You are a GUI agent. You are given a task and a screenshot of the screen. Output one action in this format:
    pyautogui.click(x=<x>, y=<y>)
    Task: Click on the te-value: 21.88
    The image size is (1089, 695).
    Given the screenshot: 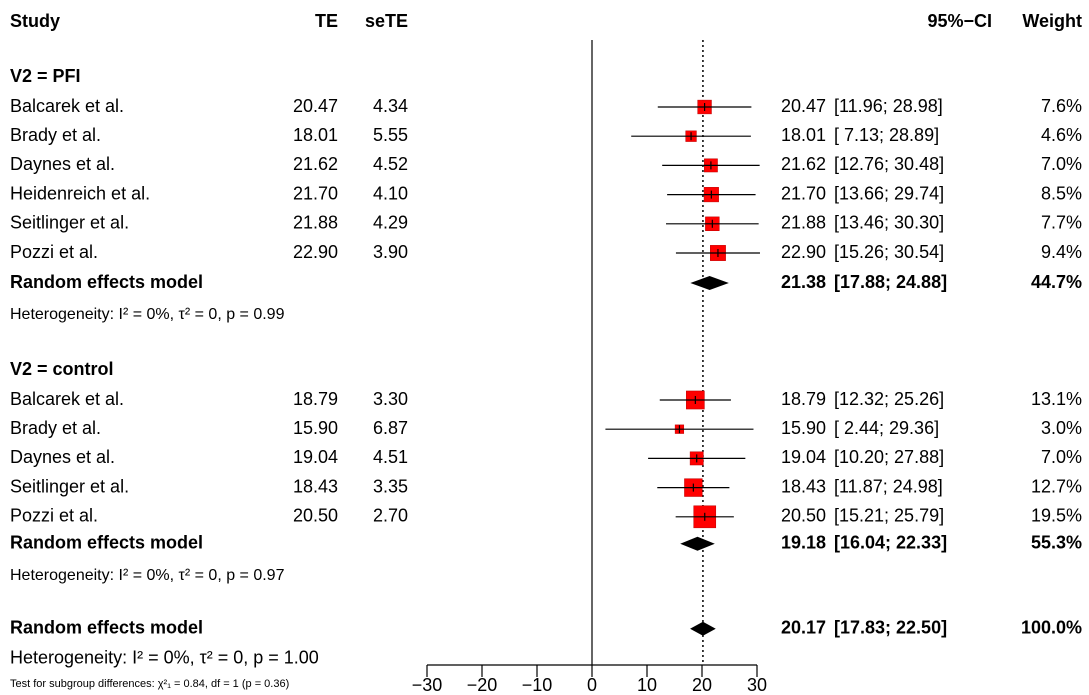 What is the action you would take?
    pyautogui.click(x=315, y=223)
    